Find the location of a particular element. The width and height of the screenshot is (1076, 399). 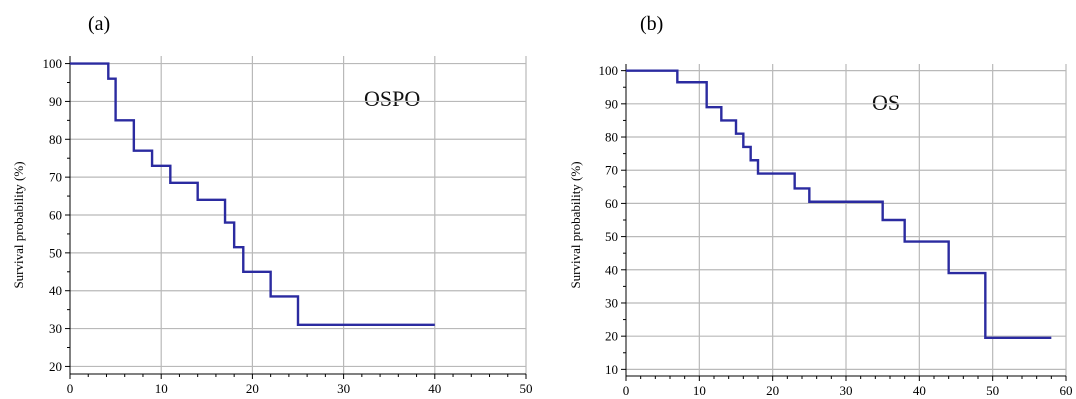

annotation-ospo: OSPO is located at coordinates (392, 98).